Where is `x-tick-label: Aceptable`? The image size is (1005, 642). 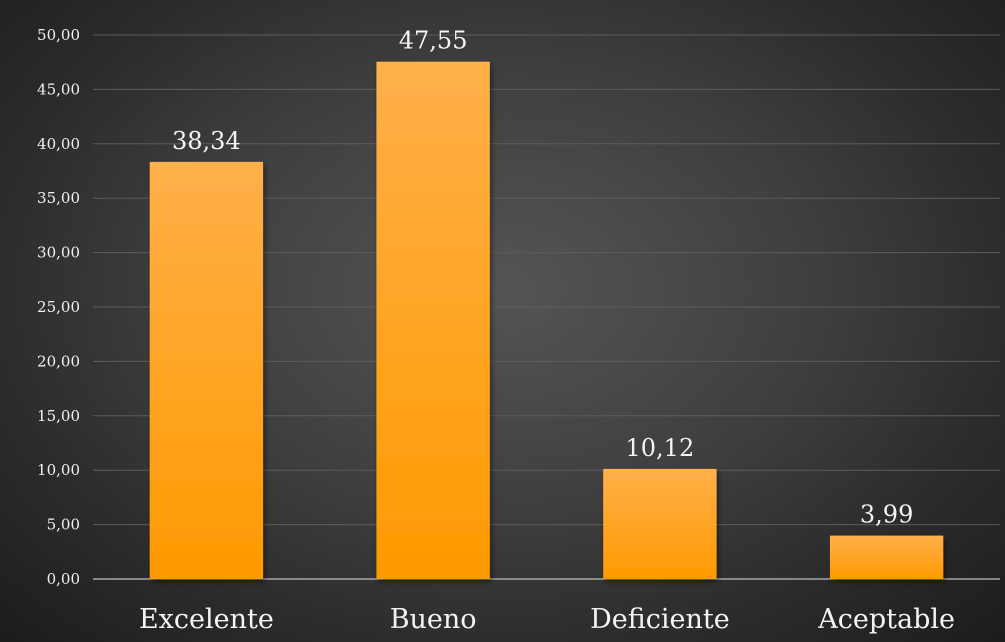
x-tick-label: Aceptable is located at coordinates (886, 619).